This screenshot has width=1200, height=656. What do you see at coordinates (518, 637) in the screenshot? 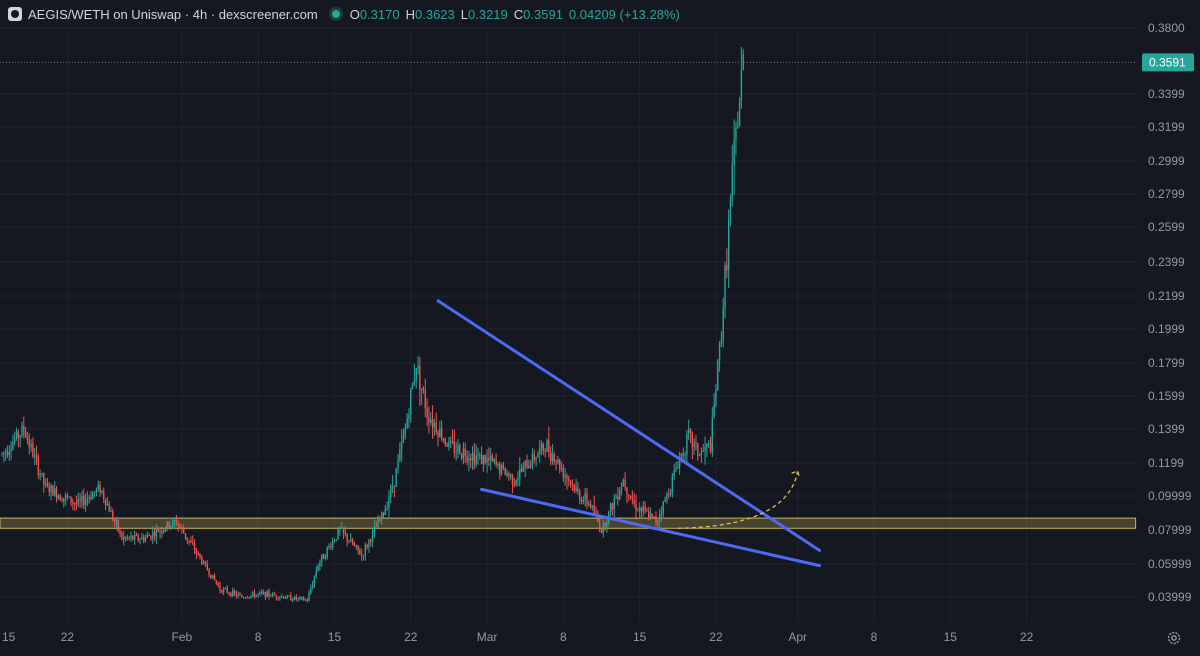
I see `time-axis: 15 22 Feb 8 15 22 Mar 8 15 22 Apr 8 15 22` at bounding box center [518, 637].